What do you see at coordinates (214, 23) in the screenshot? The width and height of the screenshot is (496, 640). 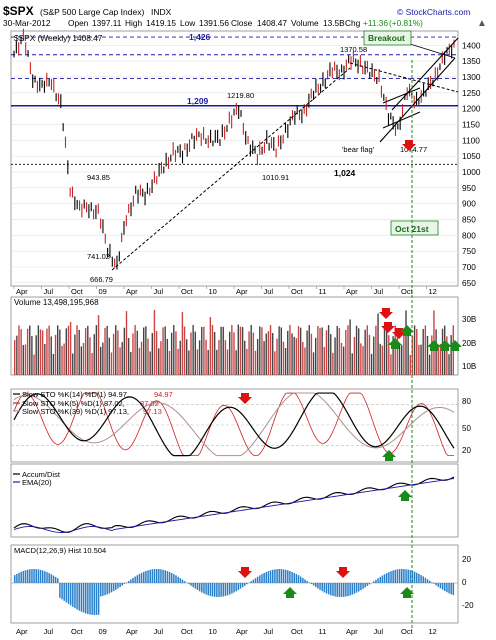 I see `low-value: 1391.56` at bounding box center [214, 23].